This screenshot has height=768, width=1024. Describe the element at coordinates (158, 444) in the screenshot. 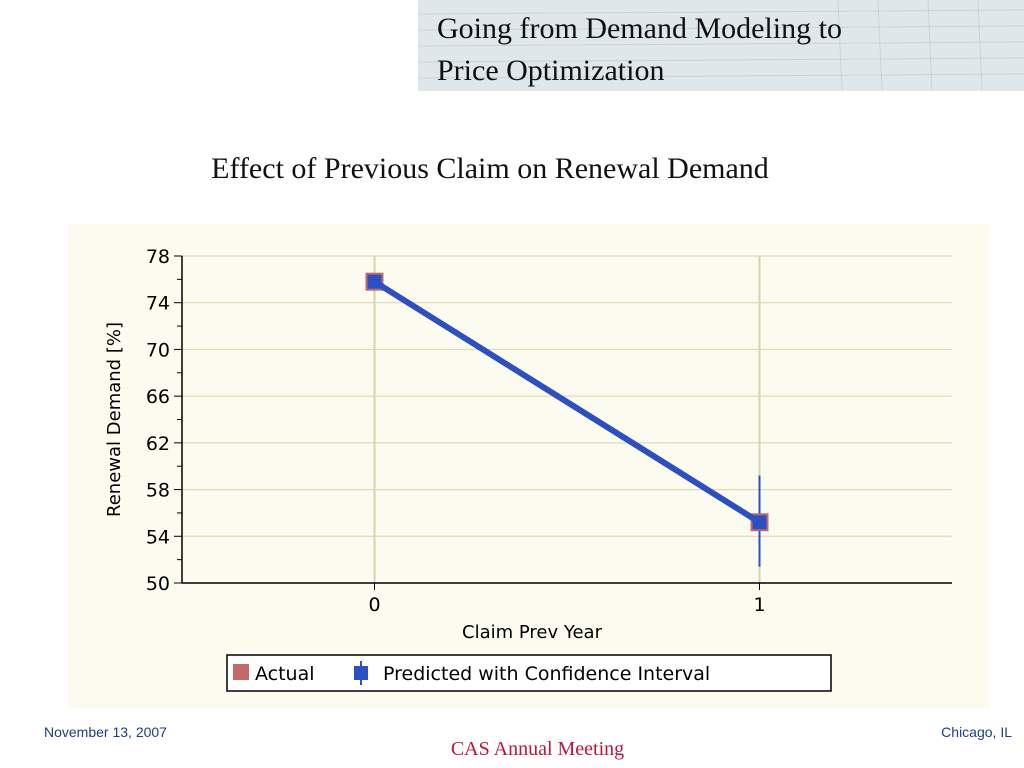

I see `y-tick-label: 62` at that location.